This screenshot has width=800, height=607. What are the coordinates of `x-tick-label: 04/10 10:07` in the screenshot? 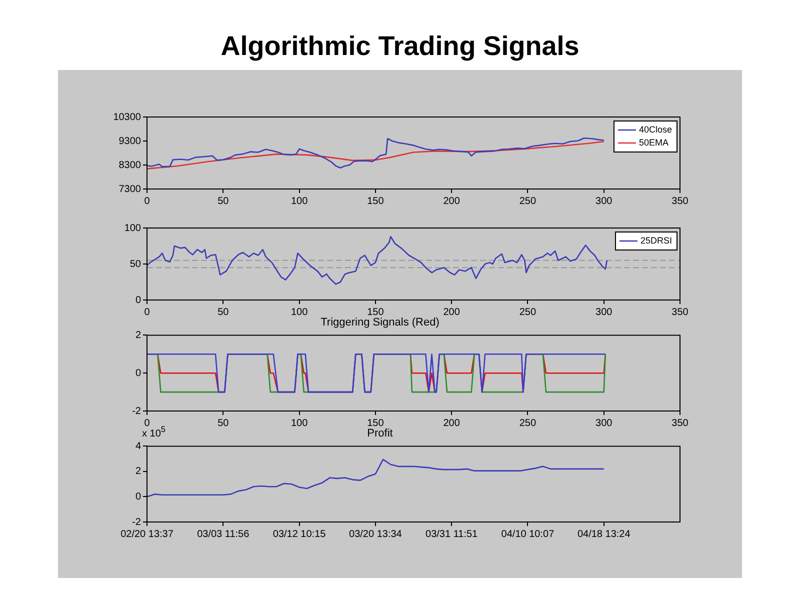 It's located at (528, 534).